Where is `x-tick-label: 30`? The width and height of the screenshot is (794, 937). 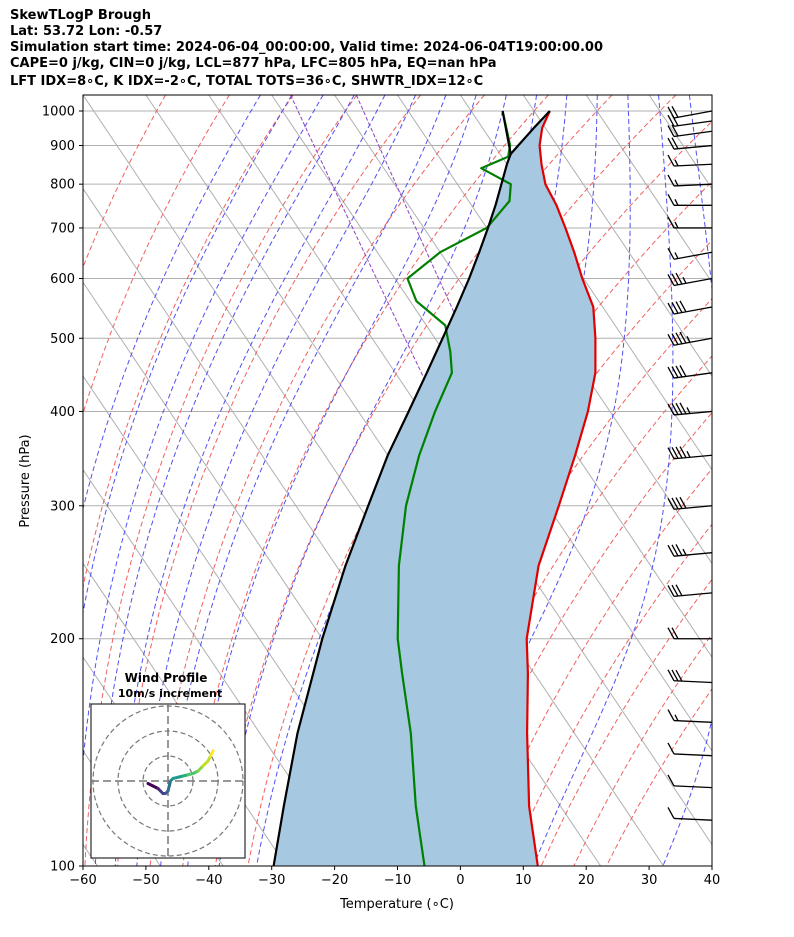
x-tick-label: 30 is located at coordinates (649, 880).